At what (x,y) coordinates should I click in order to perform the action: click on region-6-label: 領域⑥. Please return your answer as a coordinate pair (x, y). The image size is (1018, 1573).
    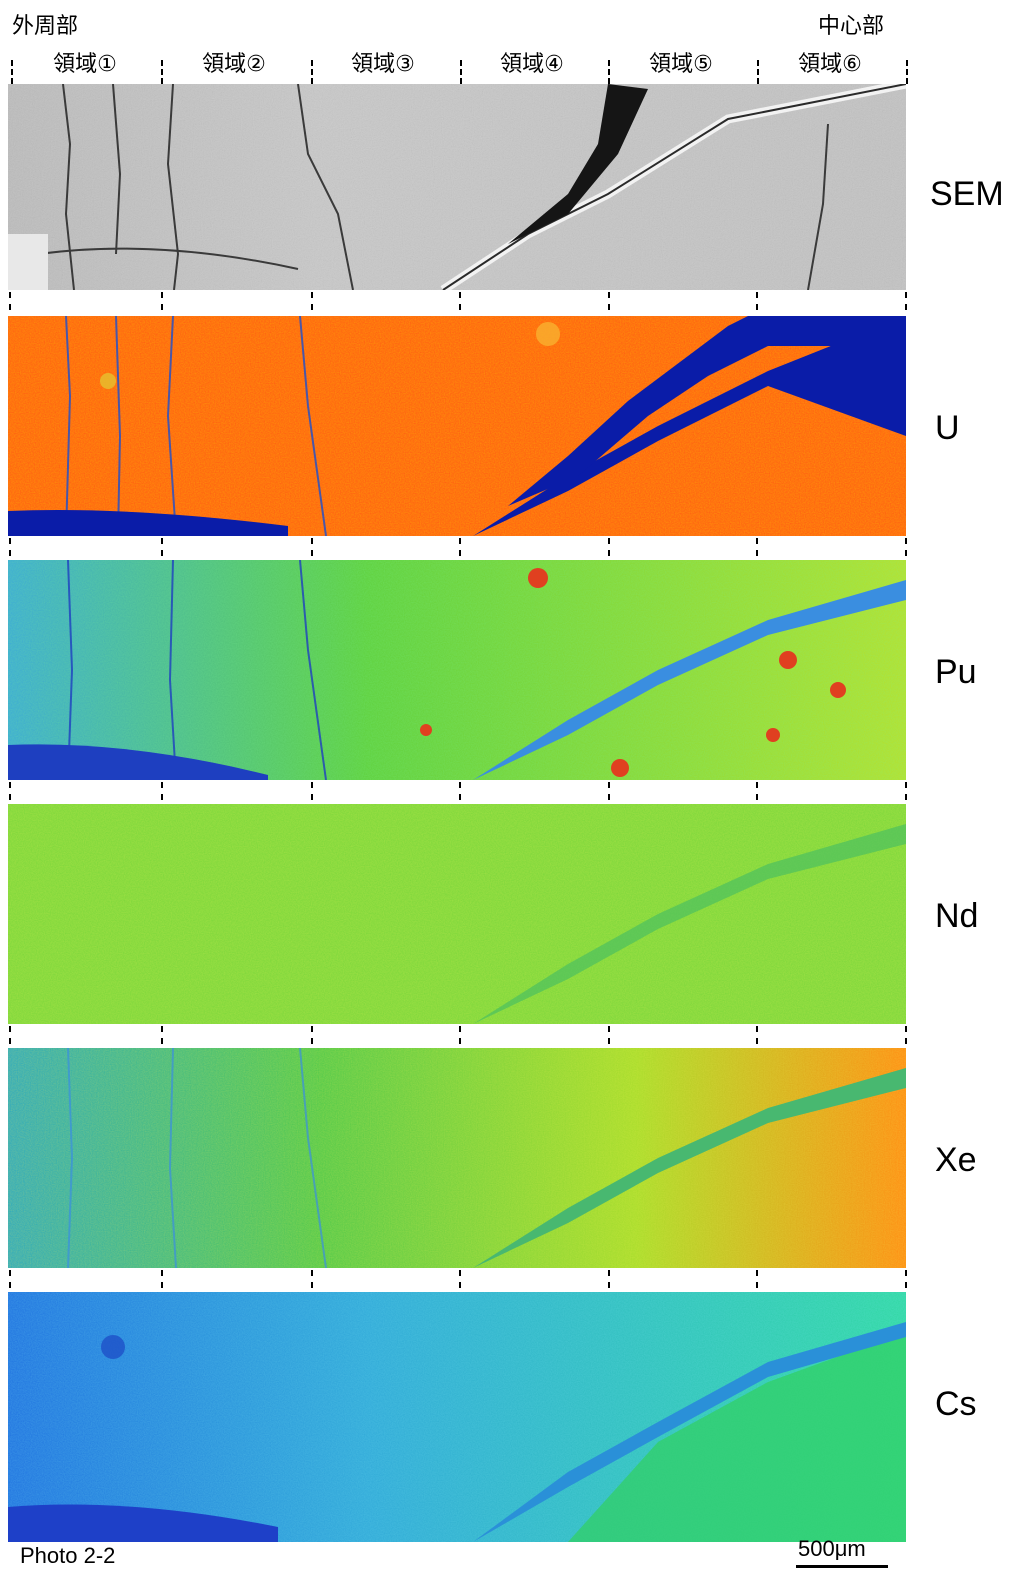
    Looking at the image, I should click on (830, 64).